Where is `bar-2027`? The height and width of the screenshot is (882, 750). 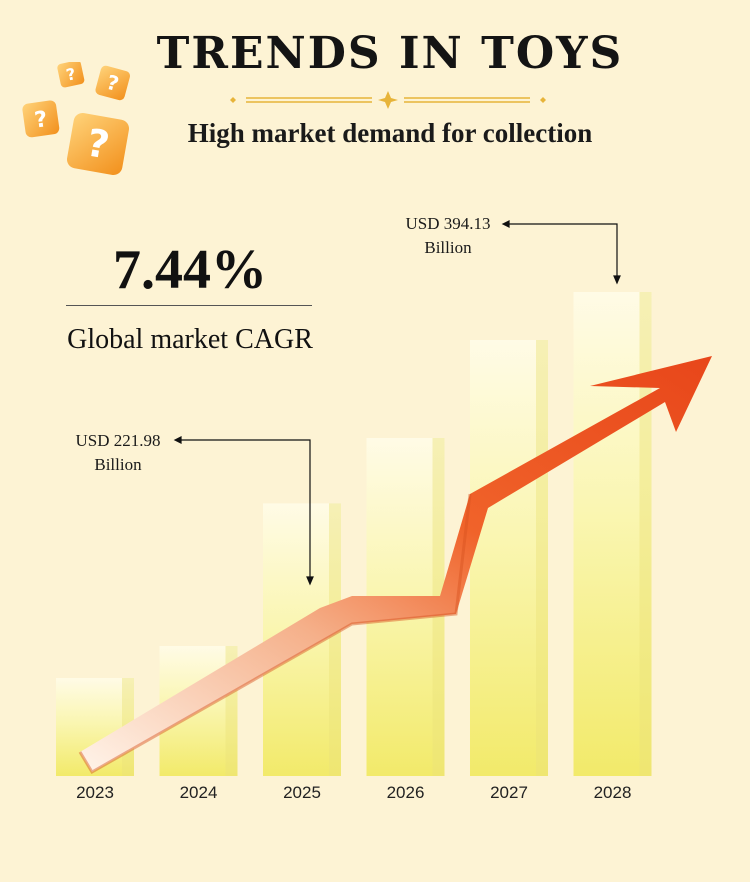 bar-2027 is located at coordinates (509, 558).